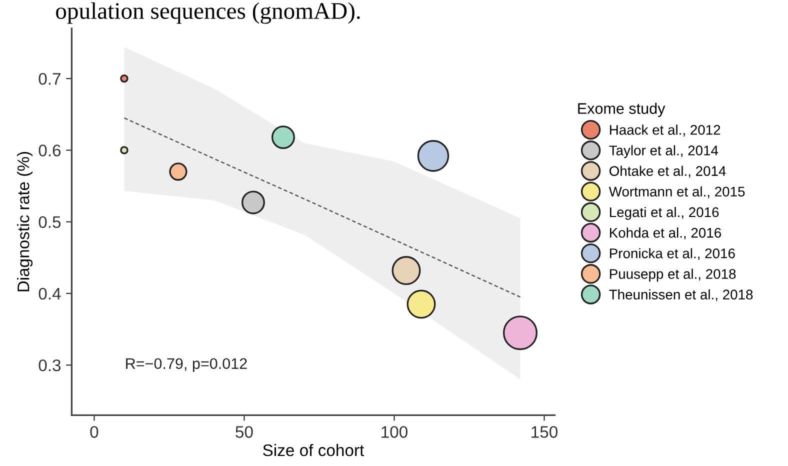 Image resolution: width=788 pixels, height=466 pixels. I want to click on legend-label: Legati et al., 2016, so click(664, 213).